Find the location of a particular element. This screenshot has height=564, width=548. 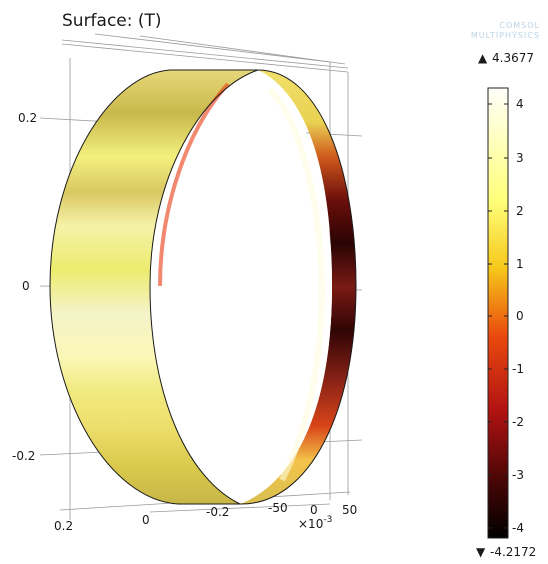

y-tick-0-2: 0.2 is located at coordinates (27, 118).